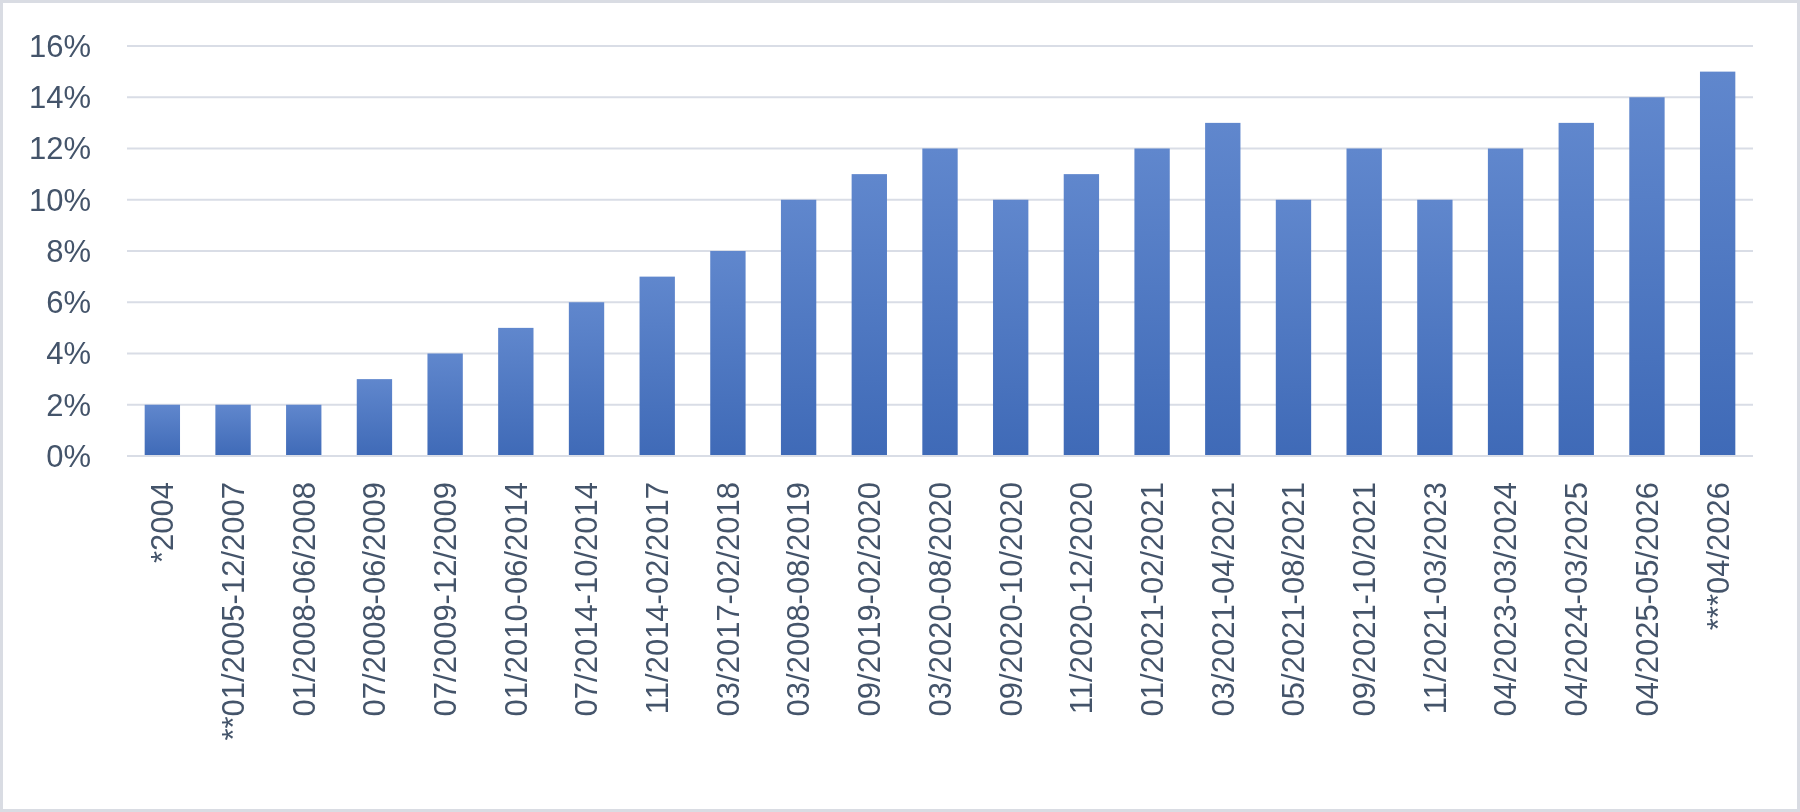 The width and height of the screenshot is (1800, 812). What do you see at coordinates (59, 46) in the screenshot?
I see `y-tick-label: 16%` at bounding box center [59, 46].